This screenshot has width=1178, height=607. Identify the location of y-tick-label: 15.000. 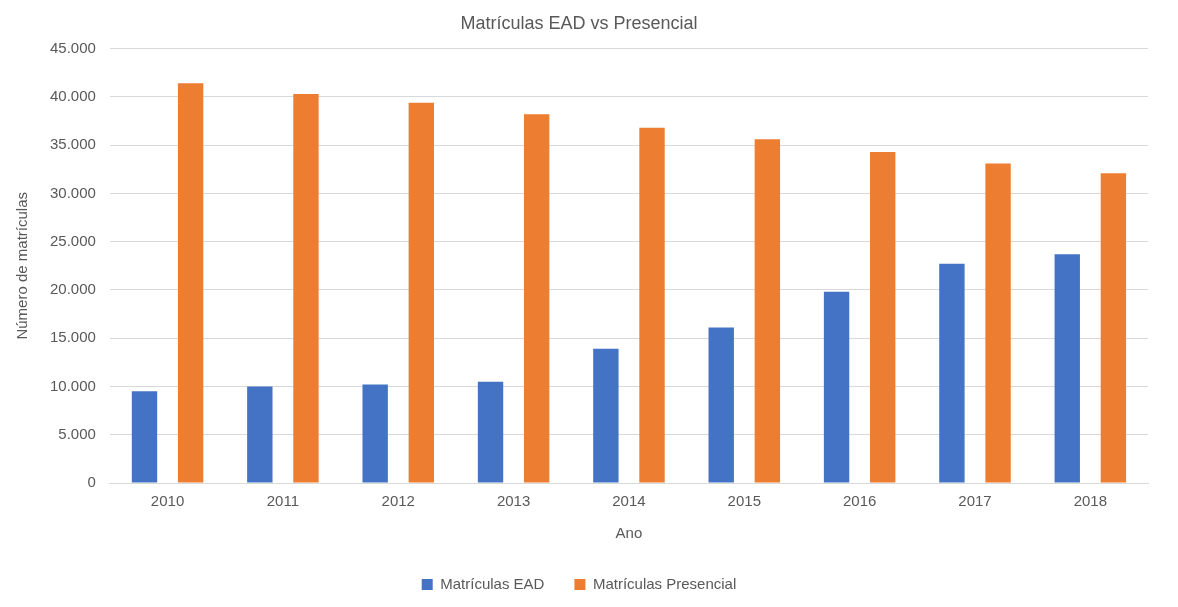
(72, 337).